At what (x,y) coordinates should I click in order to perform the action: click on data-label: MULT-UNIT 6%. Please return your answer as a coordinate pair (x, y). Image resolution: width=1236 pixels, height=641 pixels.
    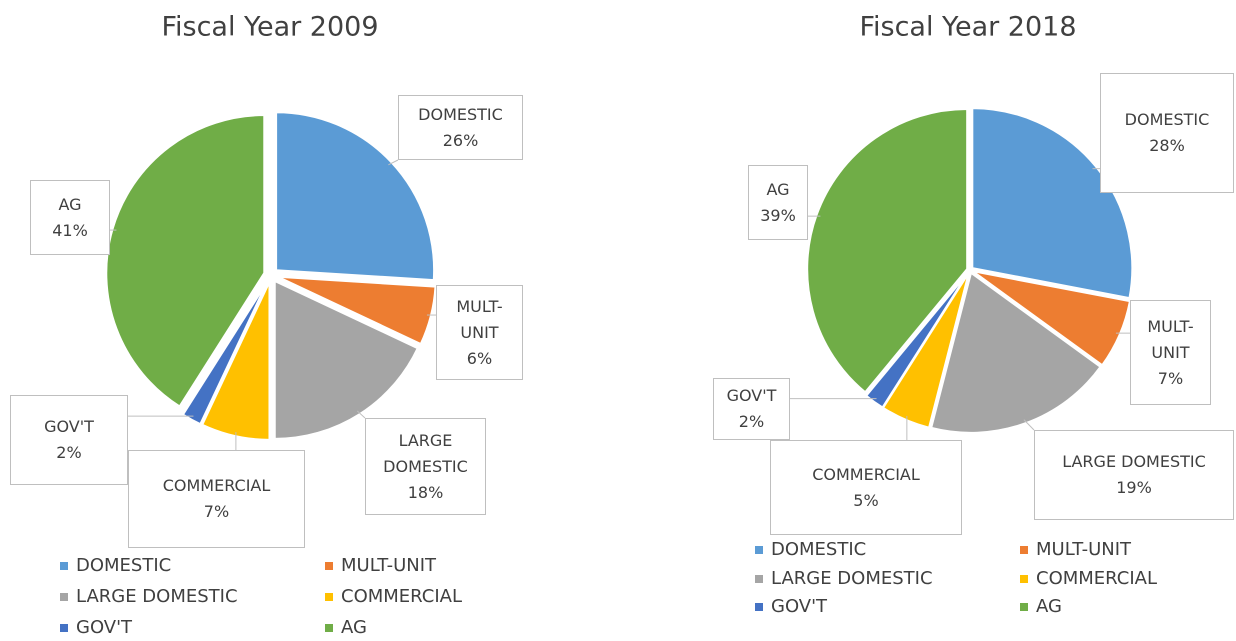
    Looking at the image, I should click on (479, 332).